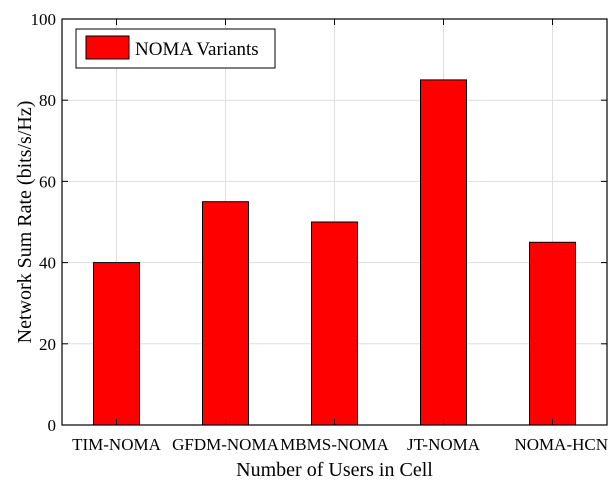  I want to click on x-tick-label: GFDM-NOMA, so click(225, 444).